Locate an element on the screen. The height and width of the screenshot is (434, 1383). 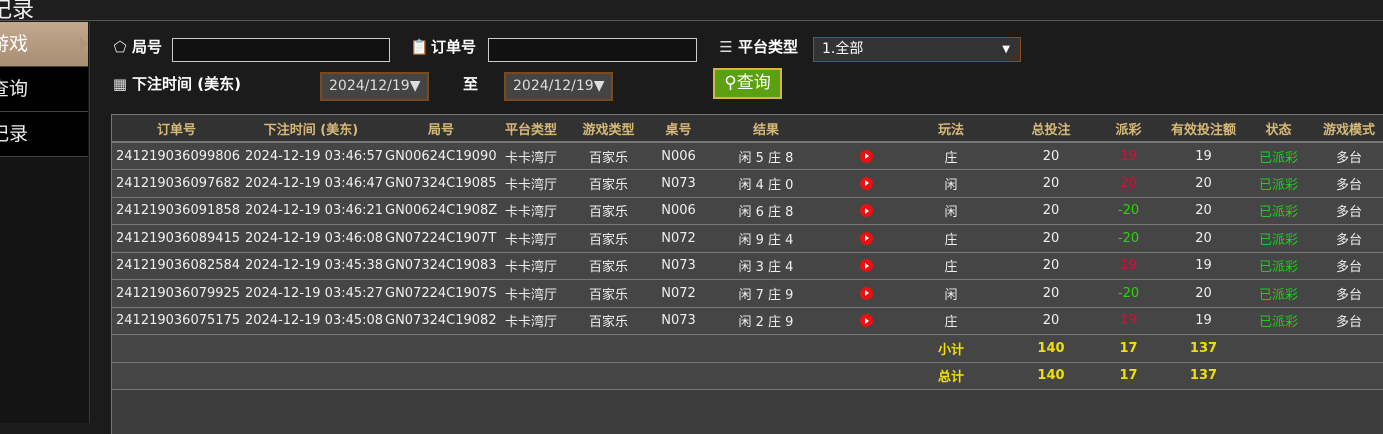
sidebar: 游戏 查询 记录 is located at coordinates (45, 222).